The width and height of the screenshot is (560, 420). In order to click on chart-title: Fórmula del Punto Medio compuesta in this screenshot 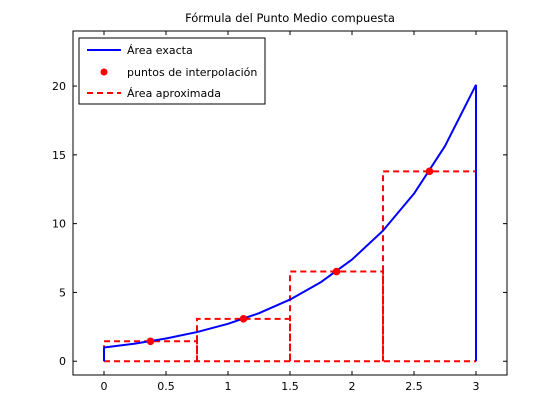, I will do `click(290, 18)`.